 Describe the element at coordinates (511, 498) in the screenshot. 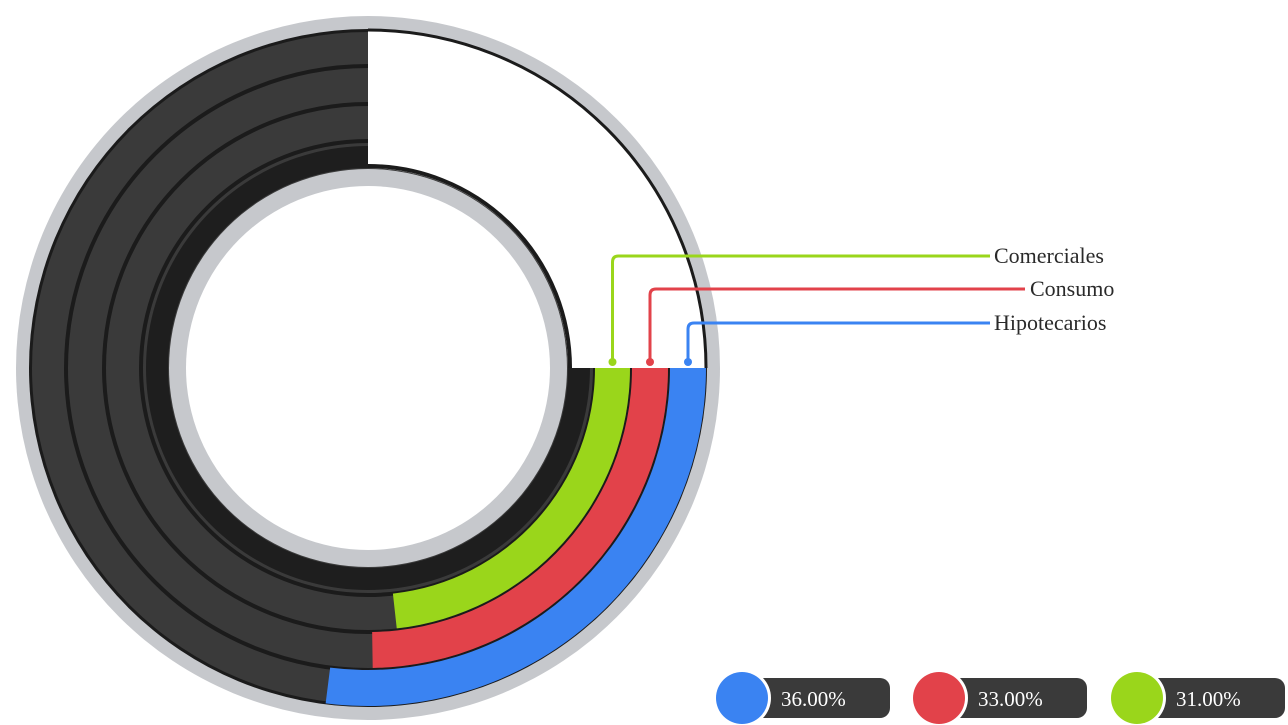

I see `arc-comerciales` at that location.